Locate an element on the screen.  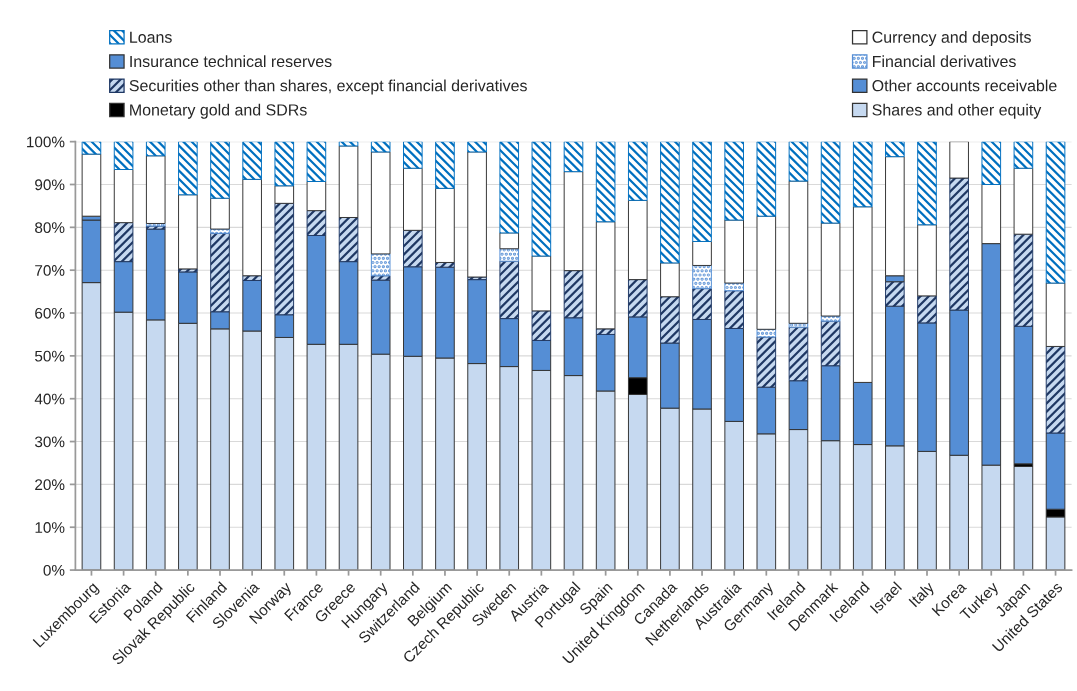
y-tick-label: 100% is located at coordinates (46, 142).